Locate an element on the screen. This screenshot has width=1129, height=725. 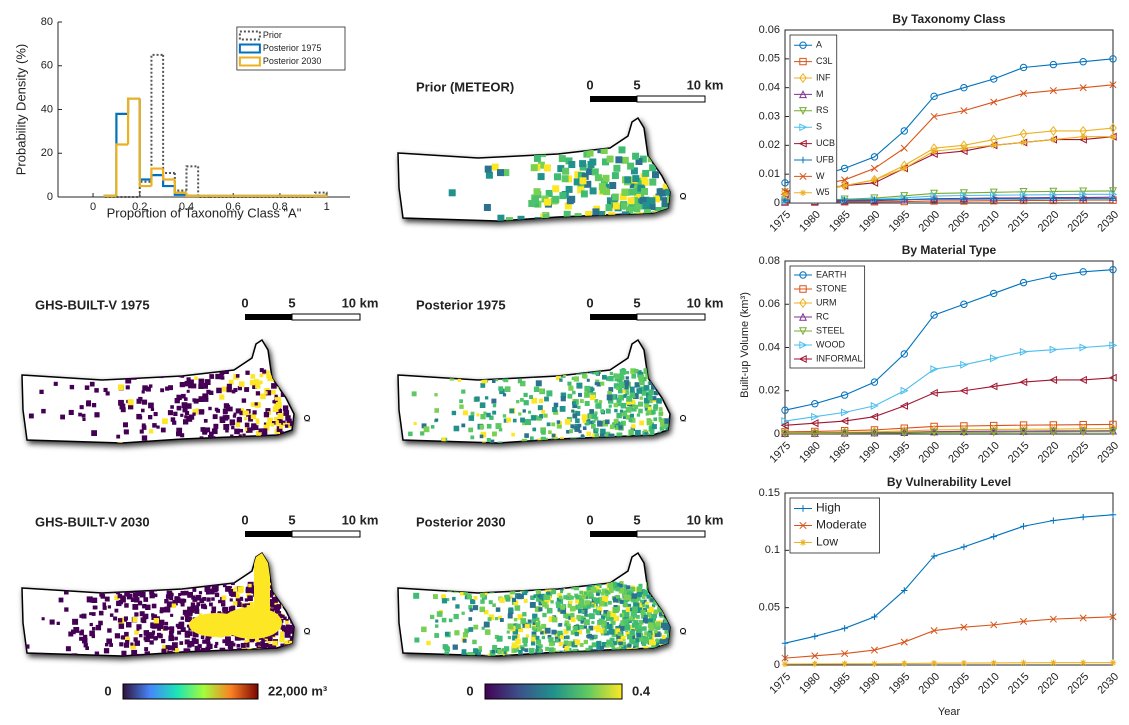
x-tick-label: 2020 is located at coordinates (1049, 684).